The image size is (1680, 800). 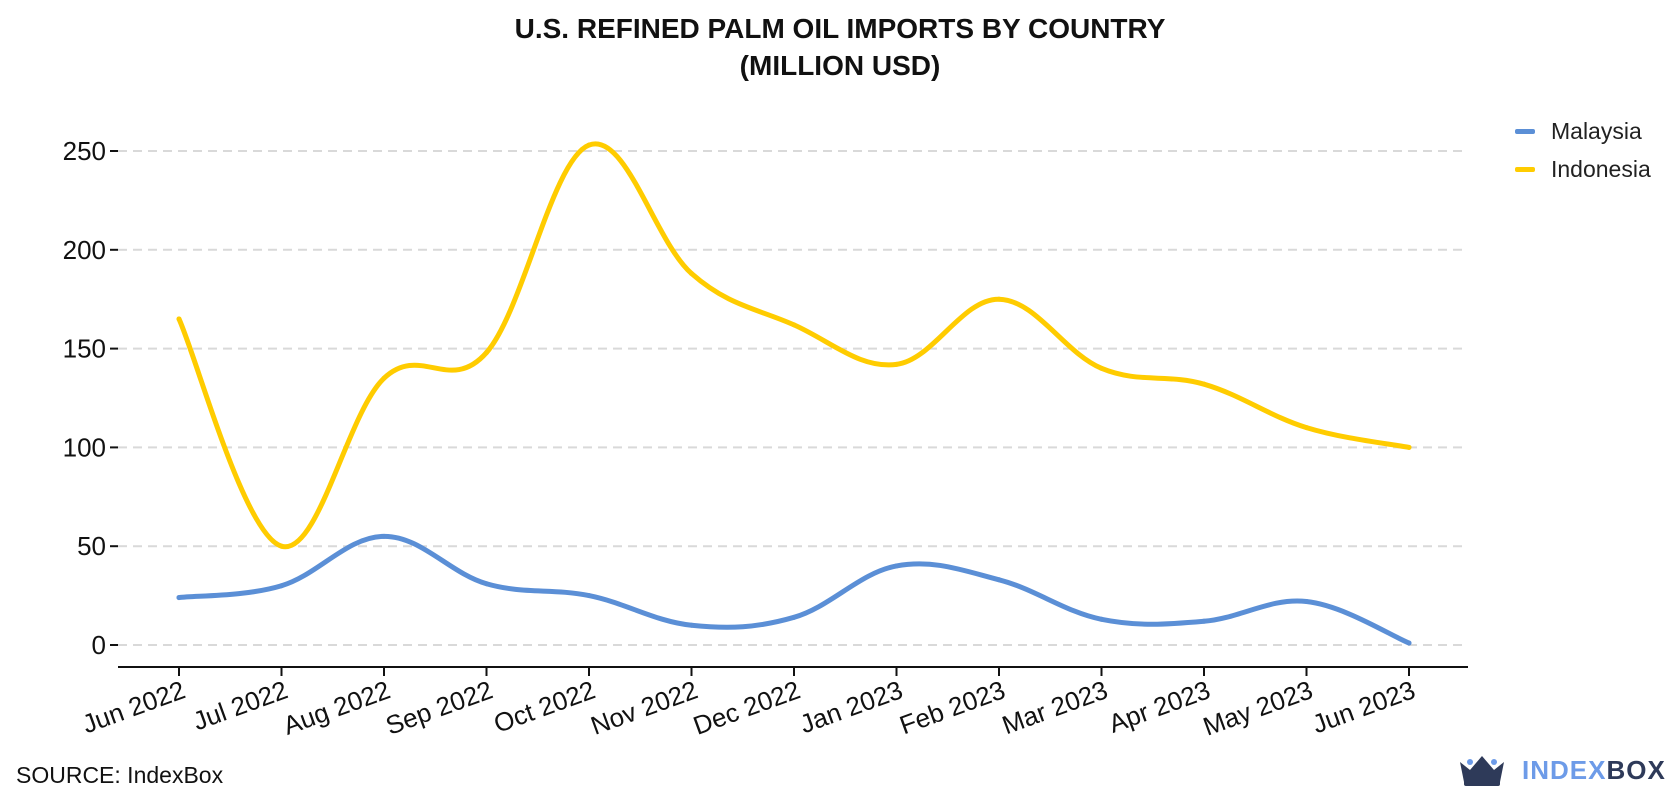 I want to click on x-tick-label: Aug 2022, so click(x=336, y=707).